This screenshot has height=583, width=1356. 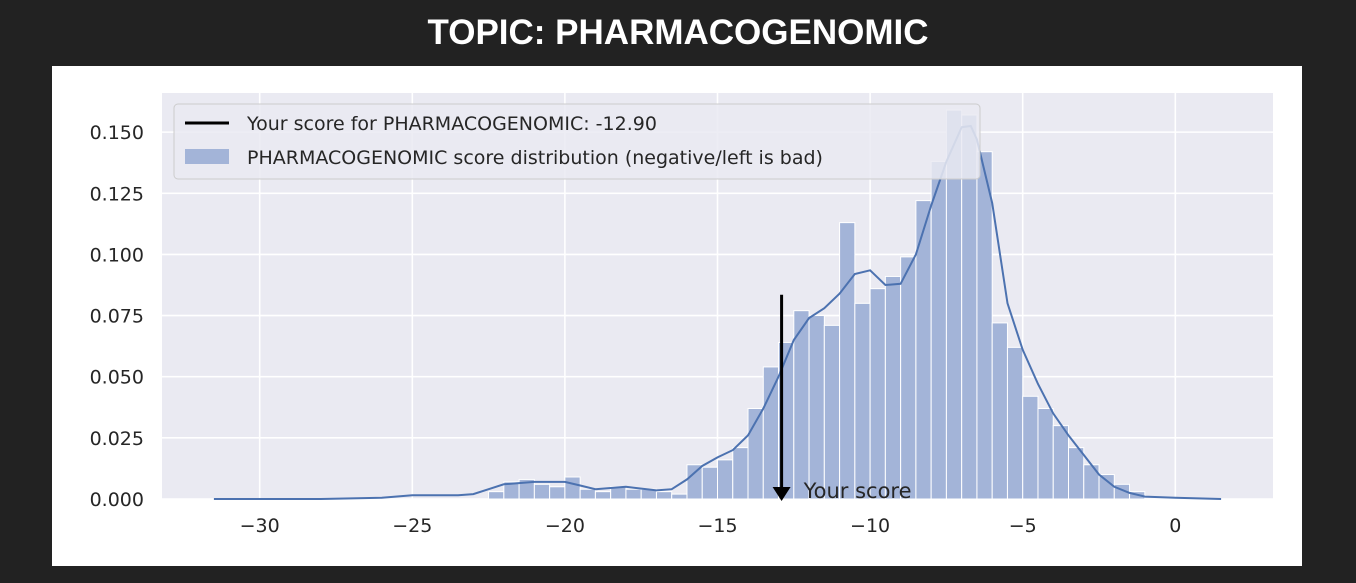 I want to click on legend-entry-score: Your score for PHARMACOGENOMIC: -12.90, so click(x=451, y=124).